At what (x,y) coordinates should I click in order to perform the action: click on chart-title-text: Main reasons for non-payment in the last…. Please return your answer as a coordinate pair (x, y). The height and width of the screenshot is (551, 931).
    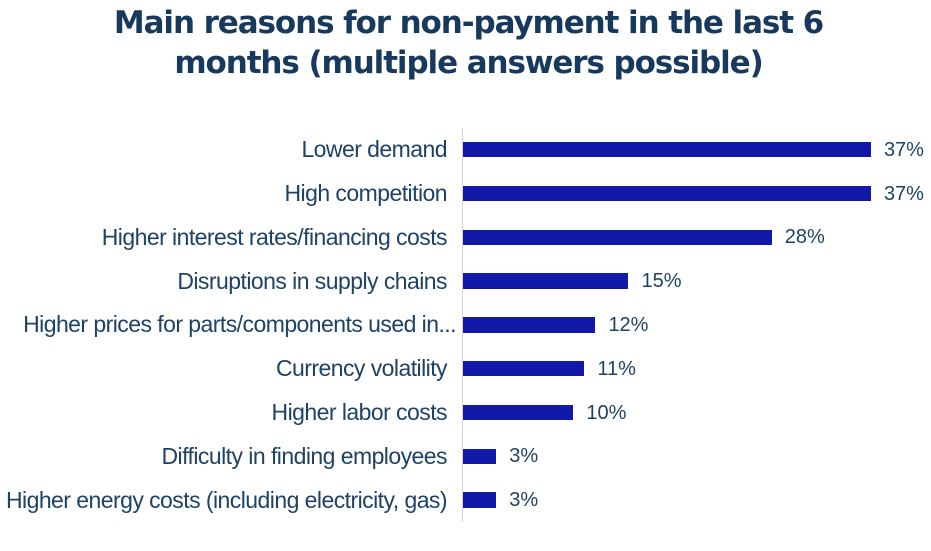
    Looking at the image, I should click on (468, 43).